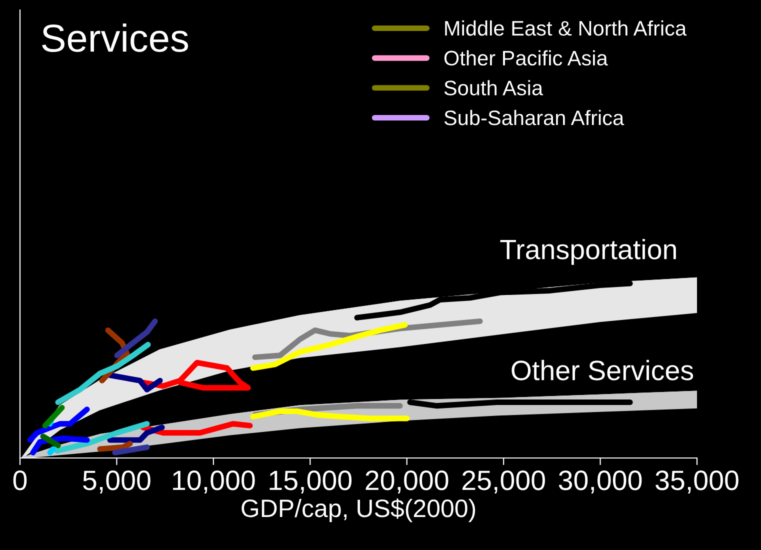 This screenshot has height=550, width=761. I want to click on x-tick-label: 20,000, so click(407, 482).